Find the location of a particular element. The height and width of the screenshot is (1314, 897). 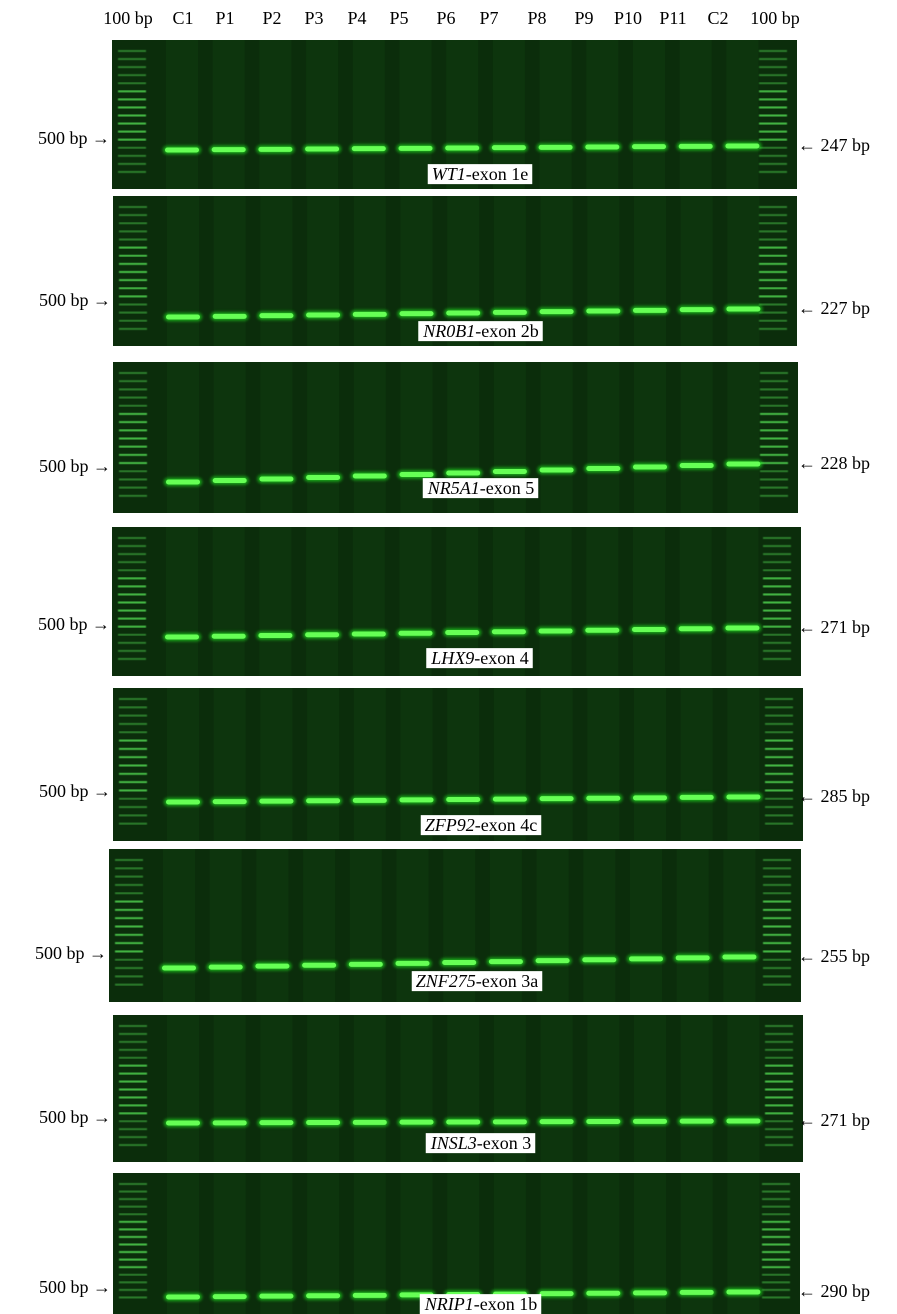

exon-name: -exon 4c is located at coordinates (506, 825).